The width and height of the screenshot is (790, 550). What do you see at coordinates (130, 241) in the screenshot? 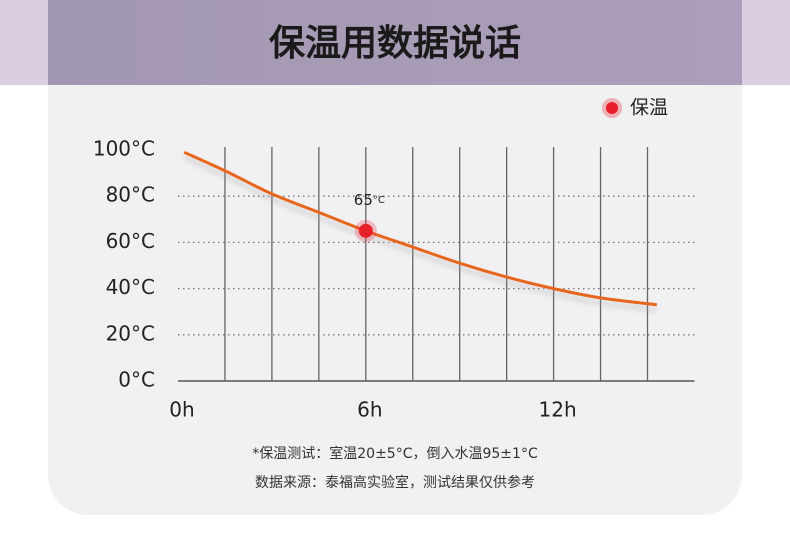
I see `y-tick-label: 60°C` at bounding box center [130, 241].